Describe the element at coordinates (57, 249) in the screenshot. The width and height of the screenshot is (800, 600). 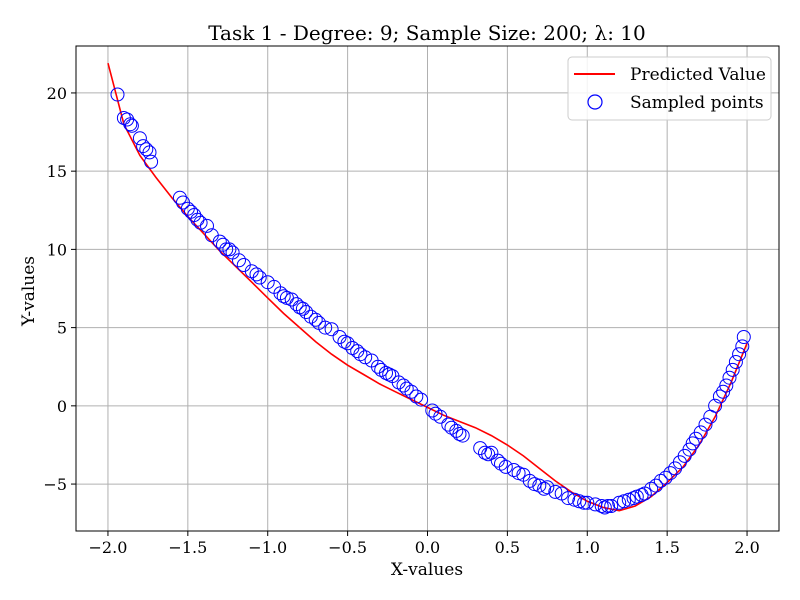
I see `y-tick-label: 10` at that location.